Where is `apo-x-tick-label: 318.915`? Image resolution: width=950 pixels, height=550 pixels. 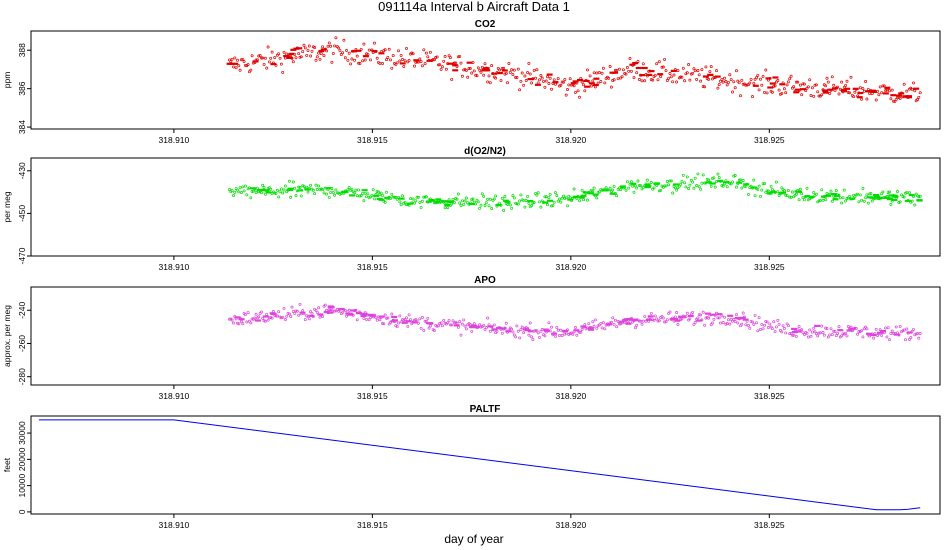 apo-x-tick-label: 318.915 is located at coordinates (372, 396).